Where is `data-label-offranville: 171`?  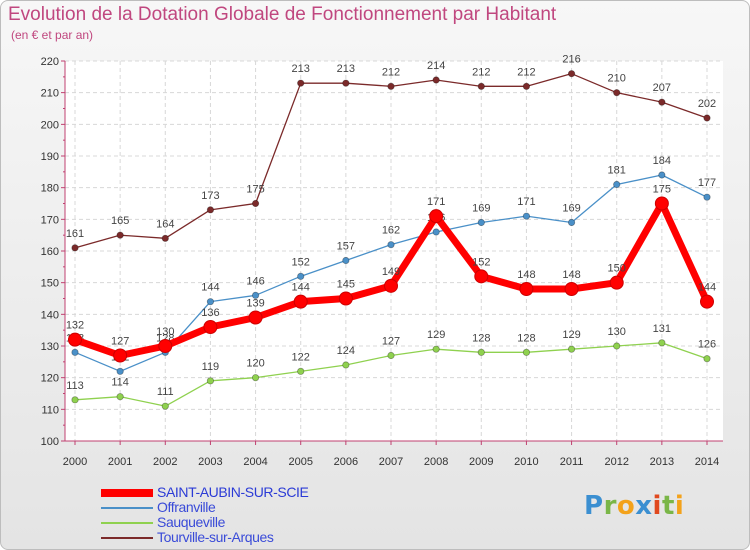 data-label-offranville: 171 is located at coordinates (526, 202).